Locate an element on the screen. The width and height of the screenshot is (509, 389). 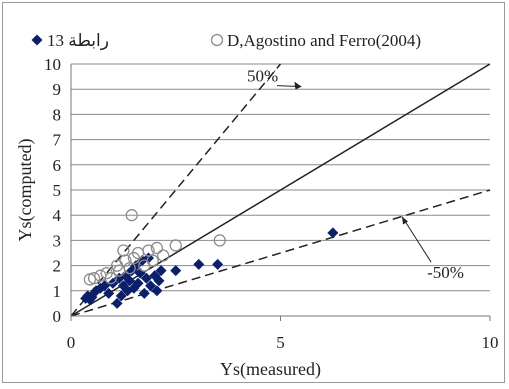
annotation-minus50pct-arrow is located at coordinates (416, 239).